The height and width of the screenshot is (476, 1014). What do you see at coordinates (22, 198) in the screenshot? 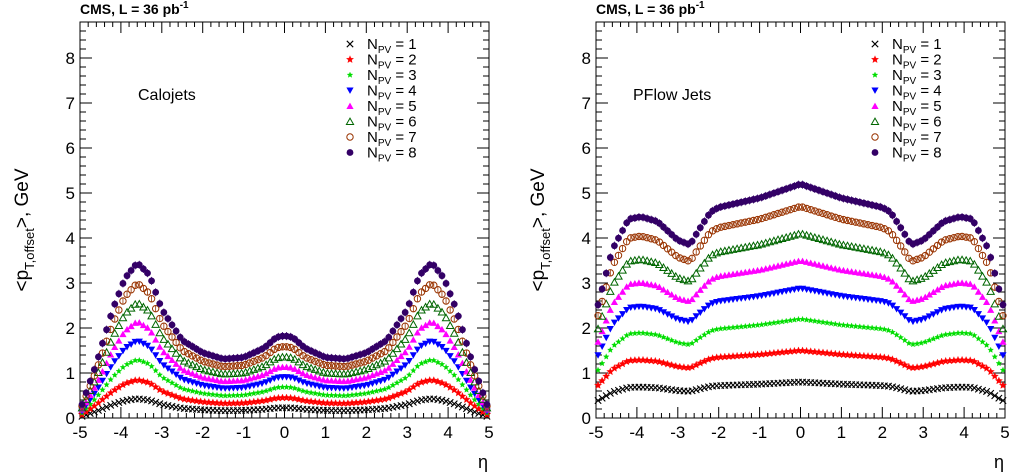
I see `y-label-tail: >, GeV` at bounding box center [22, 198].